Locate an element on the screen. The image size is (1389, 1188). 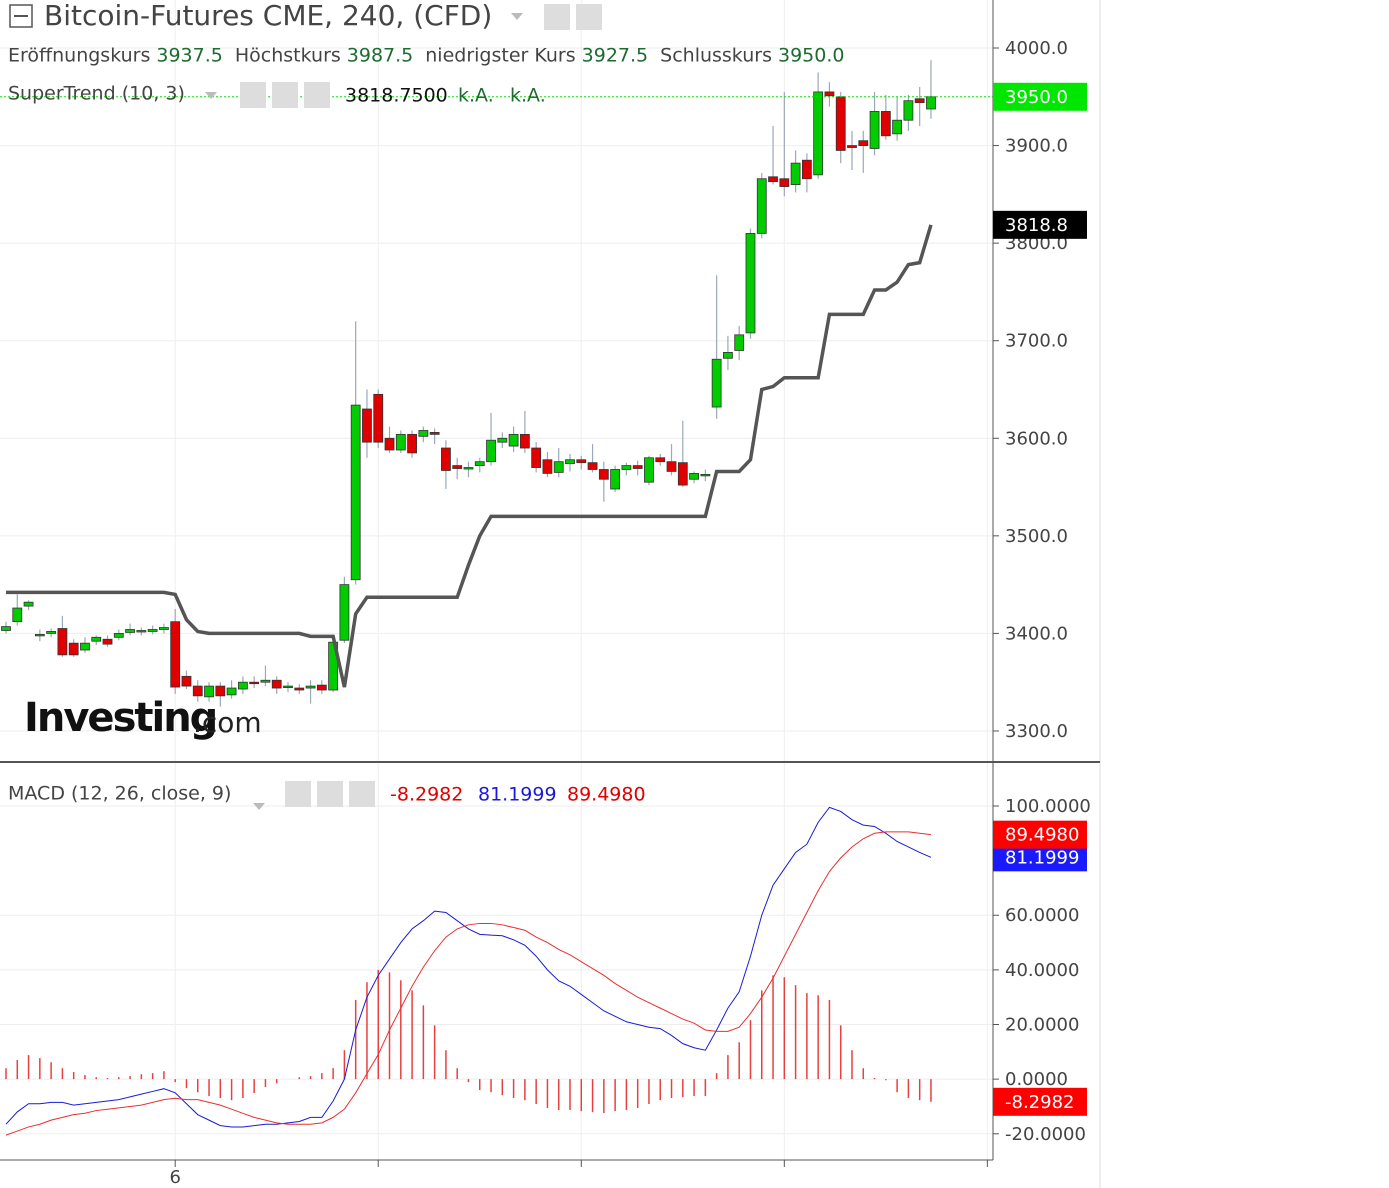
legend-value: 3950.0 is located at coordinates (811, 56).